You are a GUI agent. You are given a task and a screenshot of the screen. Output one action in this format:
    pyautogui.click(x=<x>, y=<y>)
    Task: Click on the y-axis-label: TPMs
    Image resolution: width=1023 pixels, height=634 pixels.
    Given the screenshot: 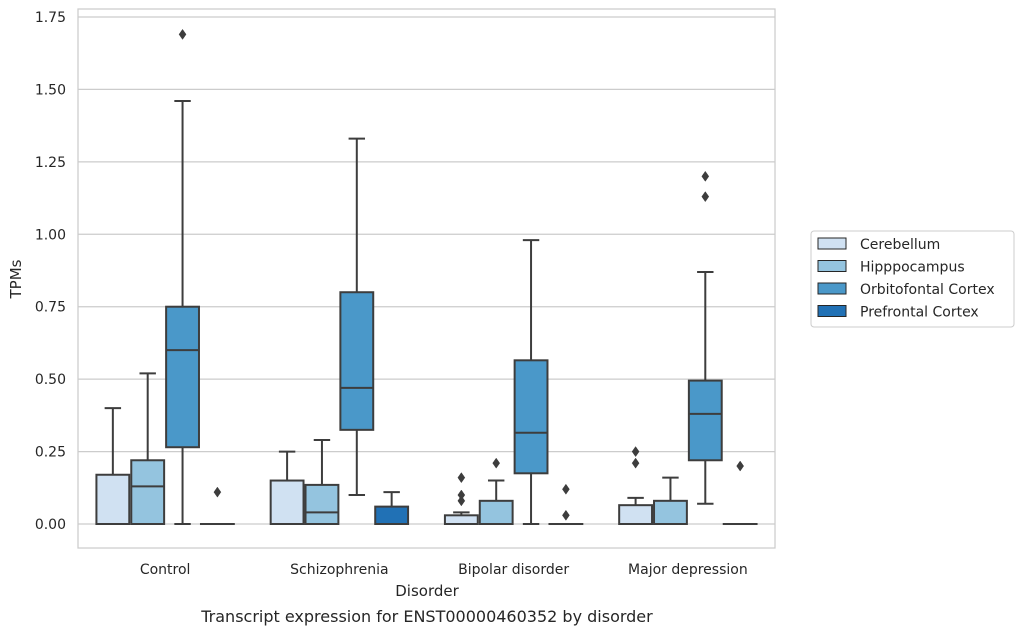 What is the action you would take?
    pyautogui.click(x=16, y=279)
    